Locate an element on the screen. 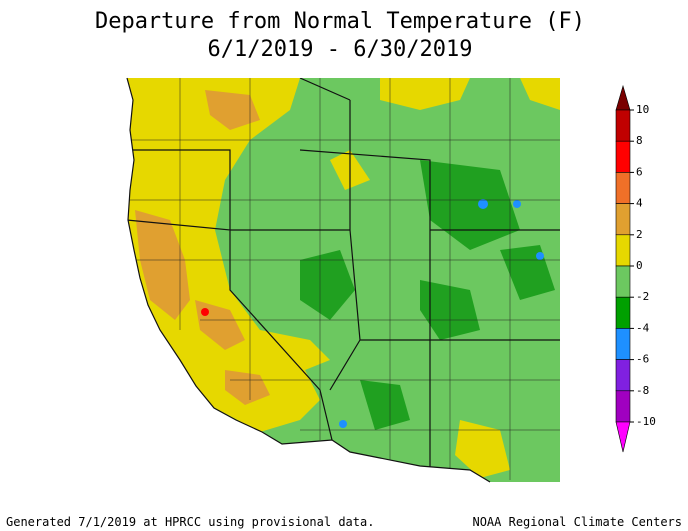 Image resolution: width=688 pixels, height=531 pixels. colorbar-tick-label: -8 is located at coordinates (642, 390).